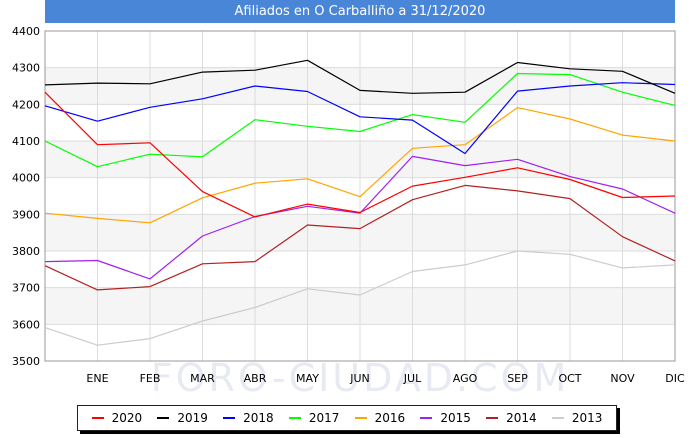 The height and width of the screenshot is (438, 690). What do you see at coordinates (324, 418) in the screenshot?
I see `legend-label: 2017` at bounding box center [324, 418].